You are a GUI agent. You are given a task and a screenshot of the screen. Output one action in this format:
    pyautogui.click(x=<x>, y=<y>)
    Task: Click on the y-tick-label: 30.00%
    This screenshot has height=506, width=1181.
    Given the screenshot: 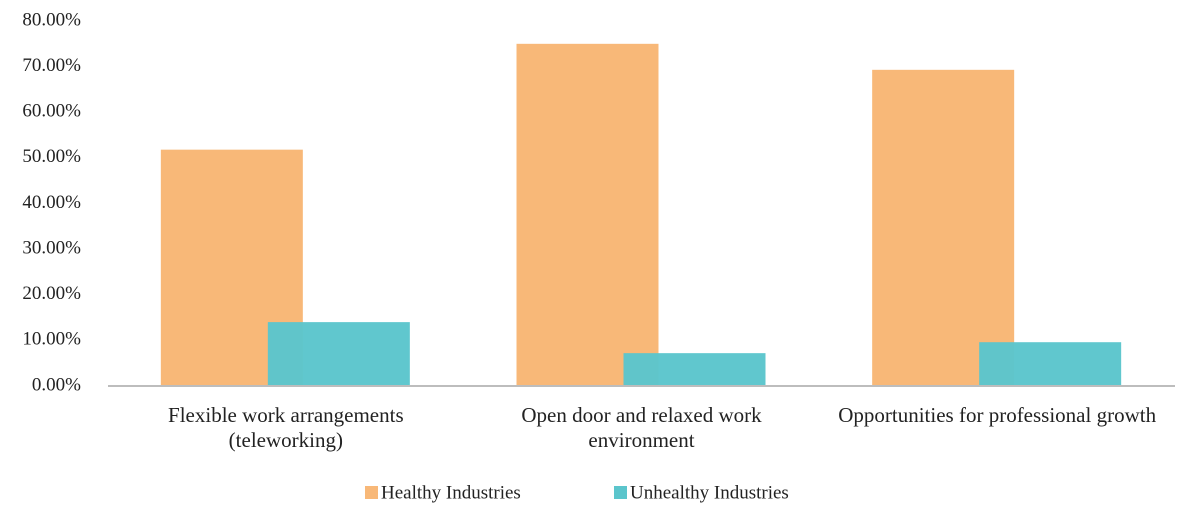 What is the action you would take?
    pyautogui.click(x=51, y=247)
    